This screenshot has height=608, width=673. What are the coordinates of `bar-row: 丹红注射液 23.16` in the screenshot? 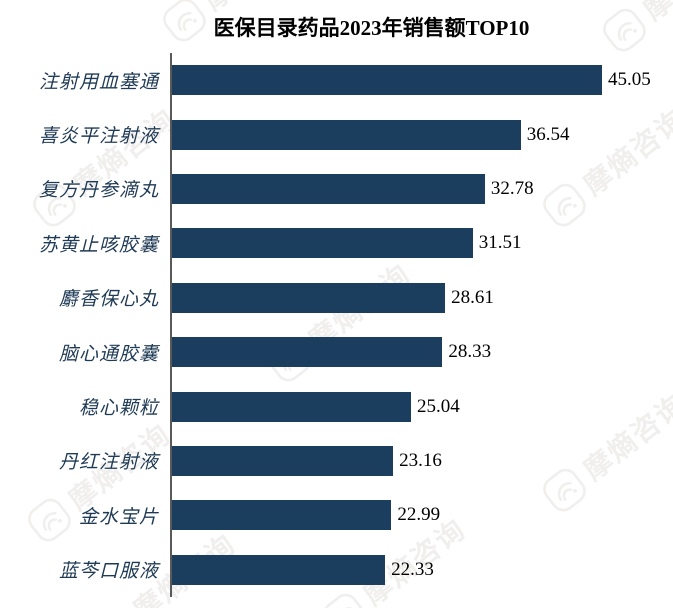 It's located at (336, 461).